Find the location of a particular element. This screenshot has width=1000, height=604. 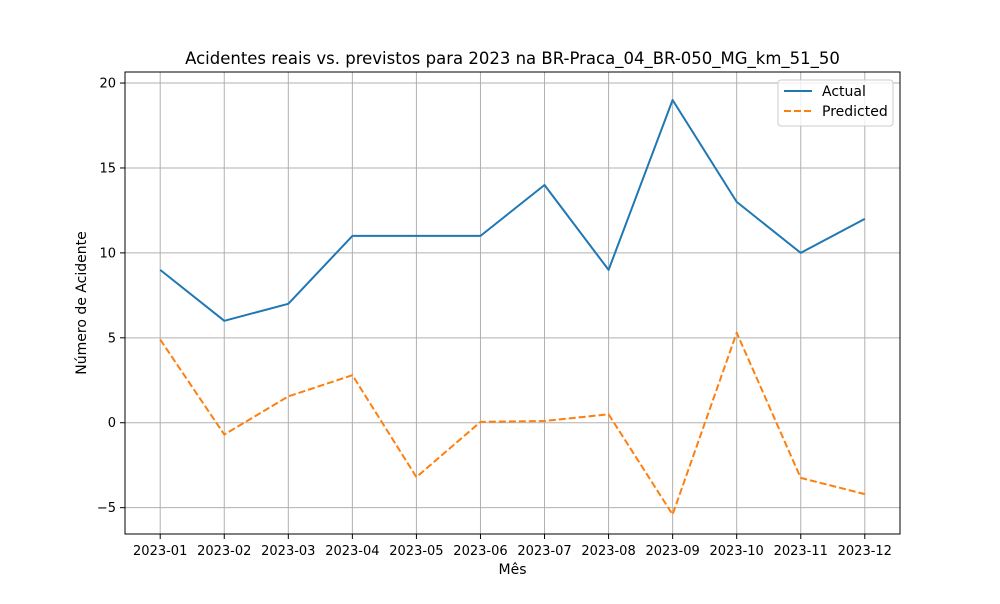

x-tick-label: 2023-03 is located at coordinates (288, 551).